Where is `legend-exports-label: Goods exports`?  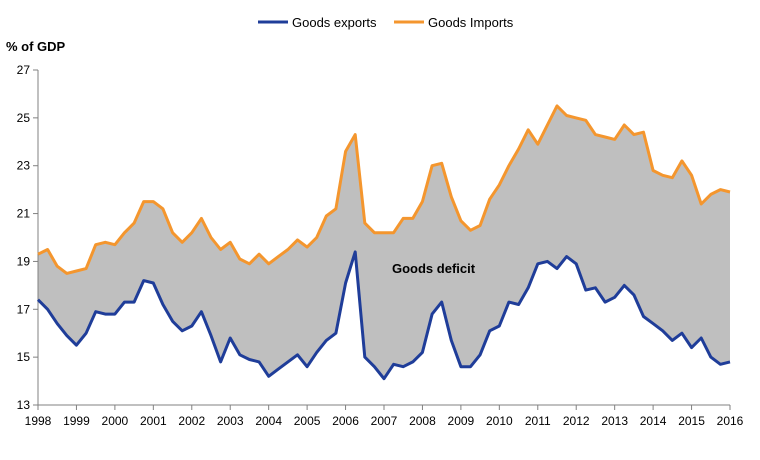
legend-exports-label: Goods exports is located at coordinates (334, 22).